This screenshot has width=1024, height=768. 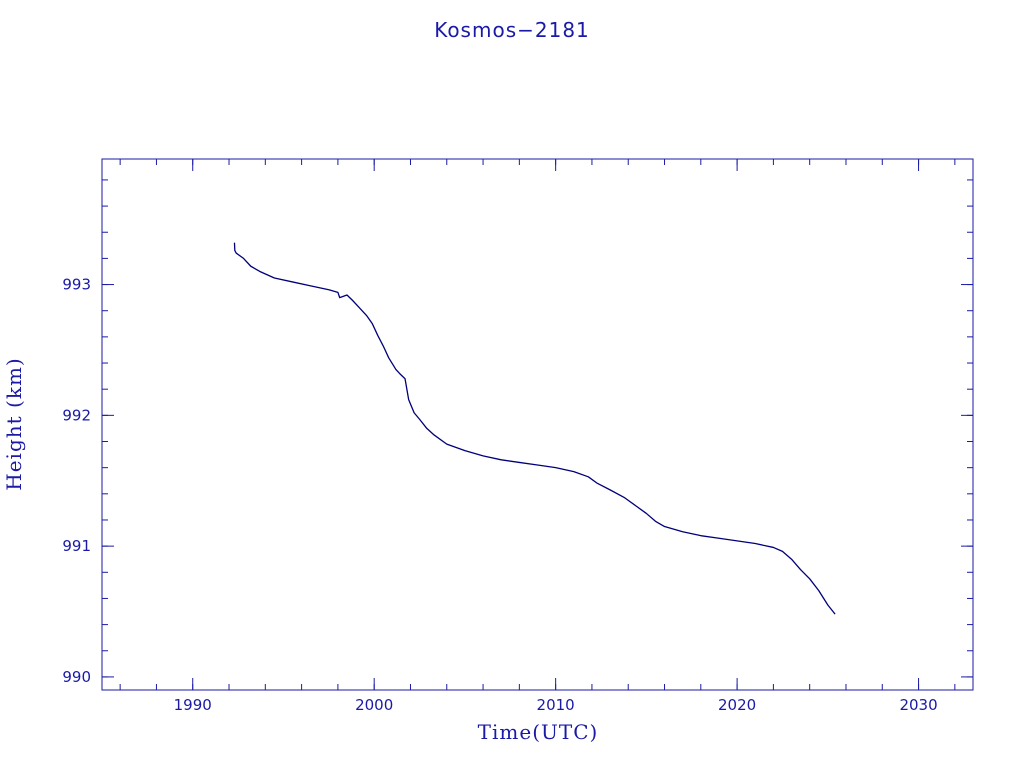 What do you see at coordinates (737, 705) in the screenshot?
I see `x-tick-label: 2020` at bounding box center [737, 705].